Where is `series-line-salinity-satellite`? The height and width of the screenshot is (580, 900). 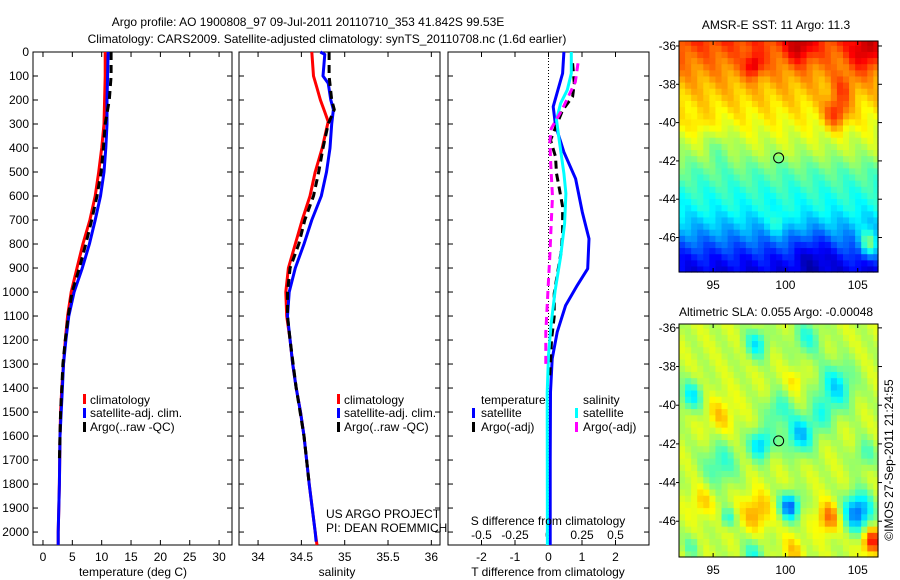 series-line-salinity-satellite is located at coordinates (559, 299).